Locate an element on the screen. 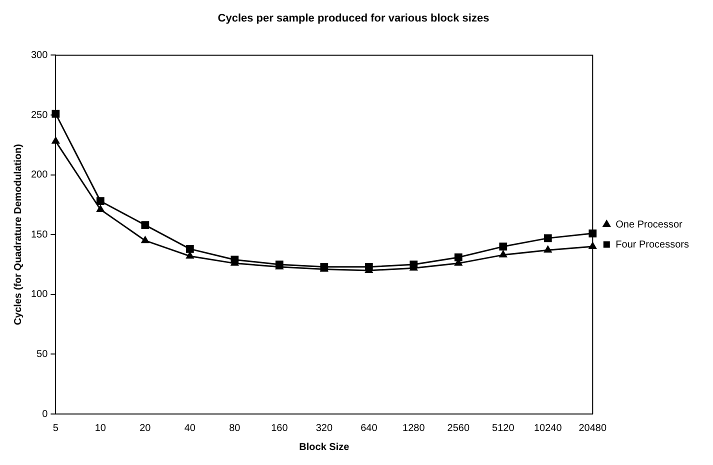 Image resolution: width=713 pixels, height=465 pixels. x-tick-label: 320 is located at coordinates (324, 428).